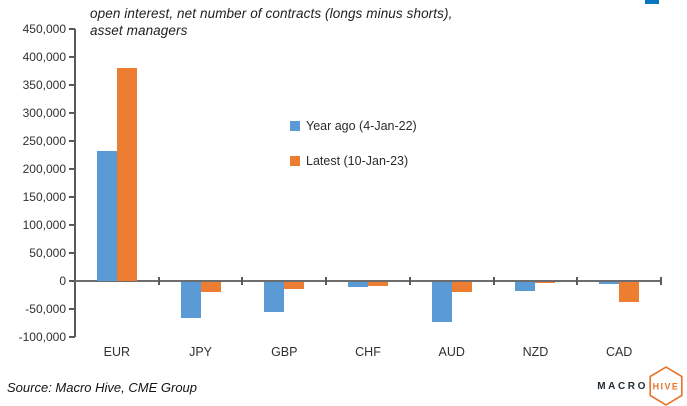 The height and width of the screenshot is (406, 687). Describe the element at coordinates (629, 292) in the screenshot. I see `bar-cad-latest` at that location.